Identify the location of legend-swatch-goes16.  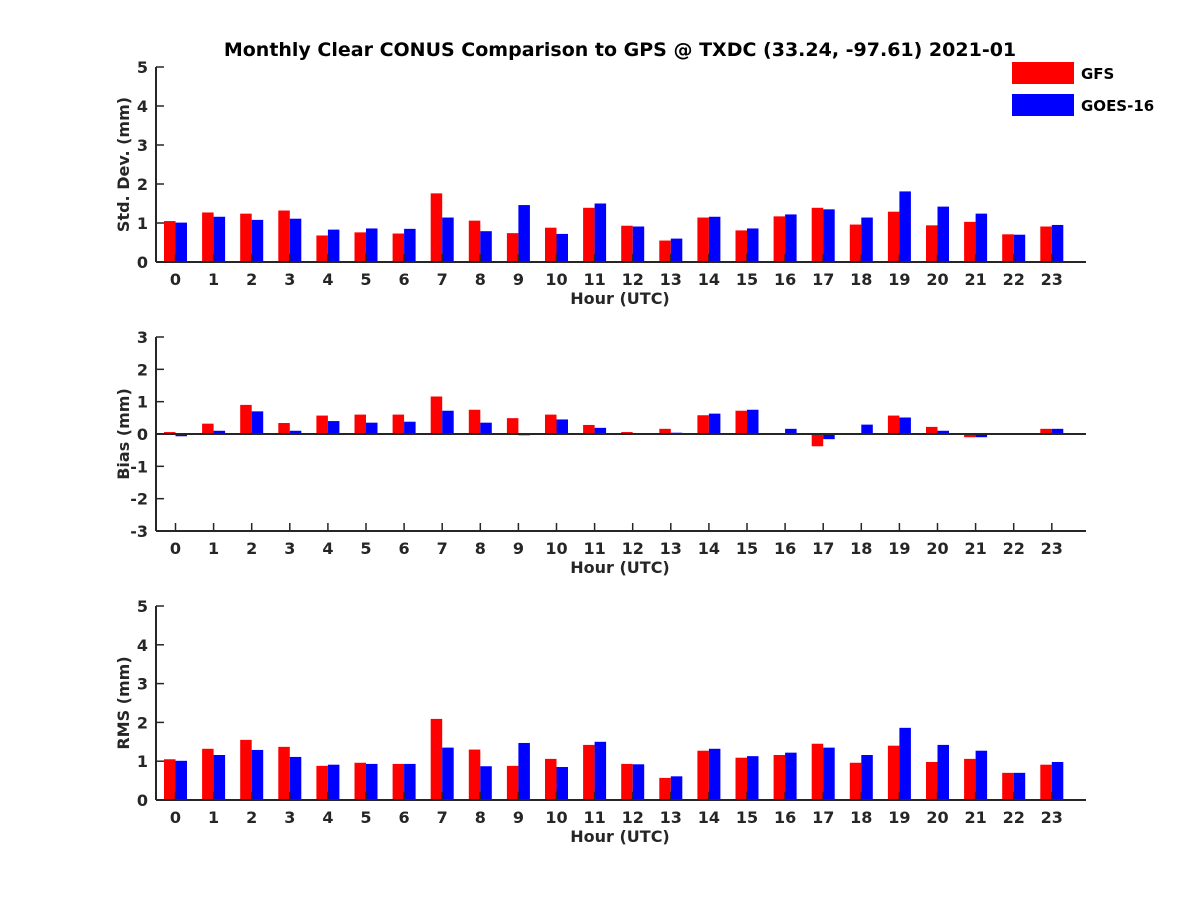
(1043, 105).